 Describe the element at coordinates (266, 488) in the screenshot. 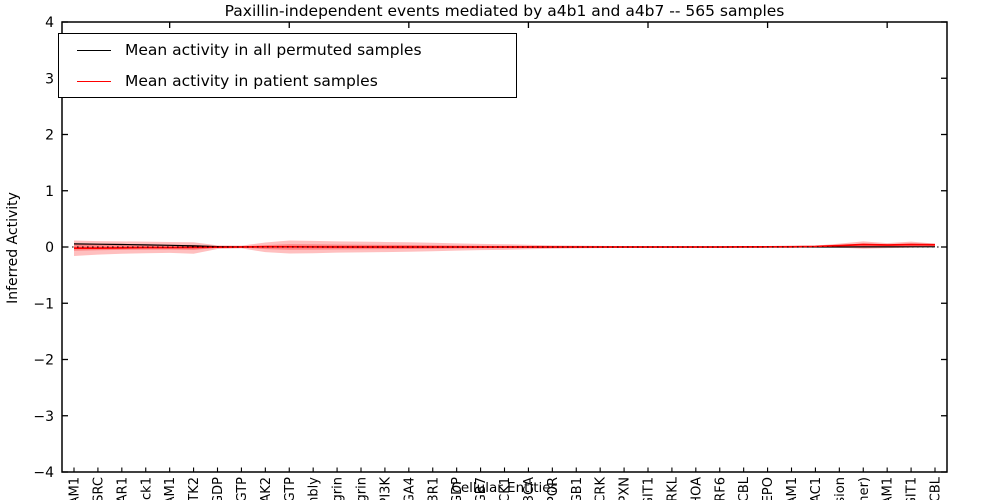

I see `x-tick-label: JAK2` at that location.